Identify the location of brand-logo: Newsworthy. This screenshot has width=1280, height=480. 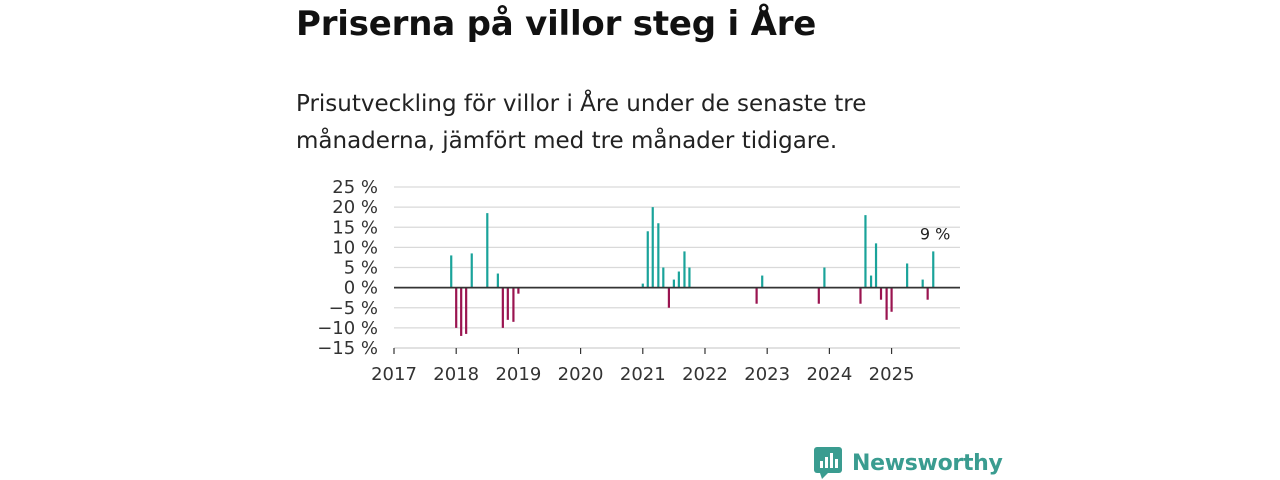
(908, 463).